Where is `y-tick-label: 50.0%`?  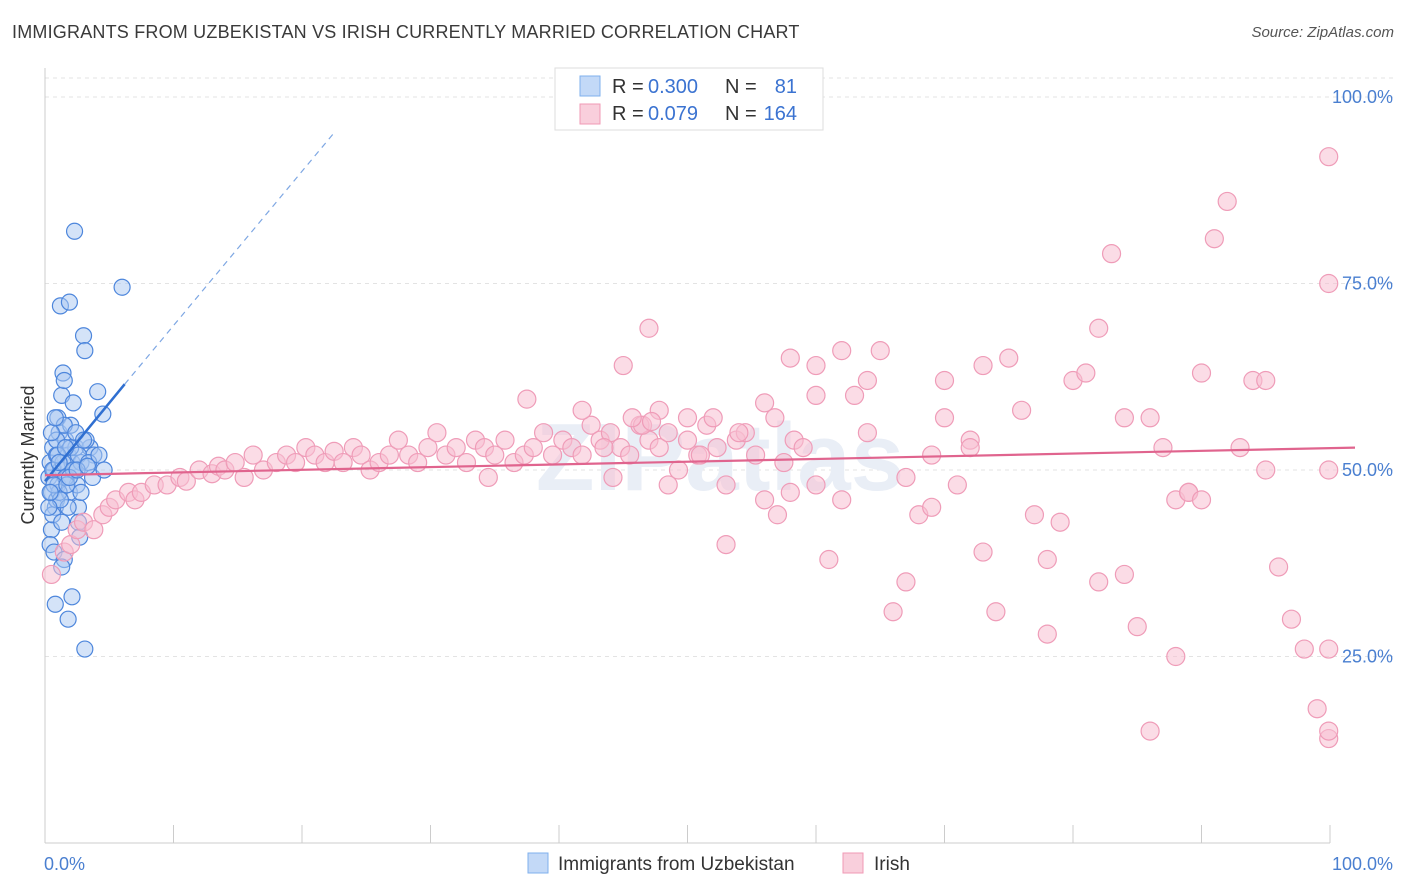
y-tick-label: 50.0% is located at coordinates (1367, 470).